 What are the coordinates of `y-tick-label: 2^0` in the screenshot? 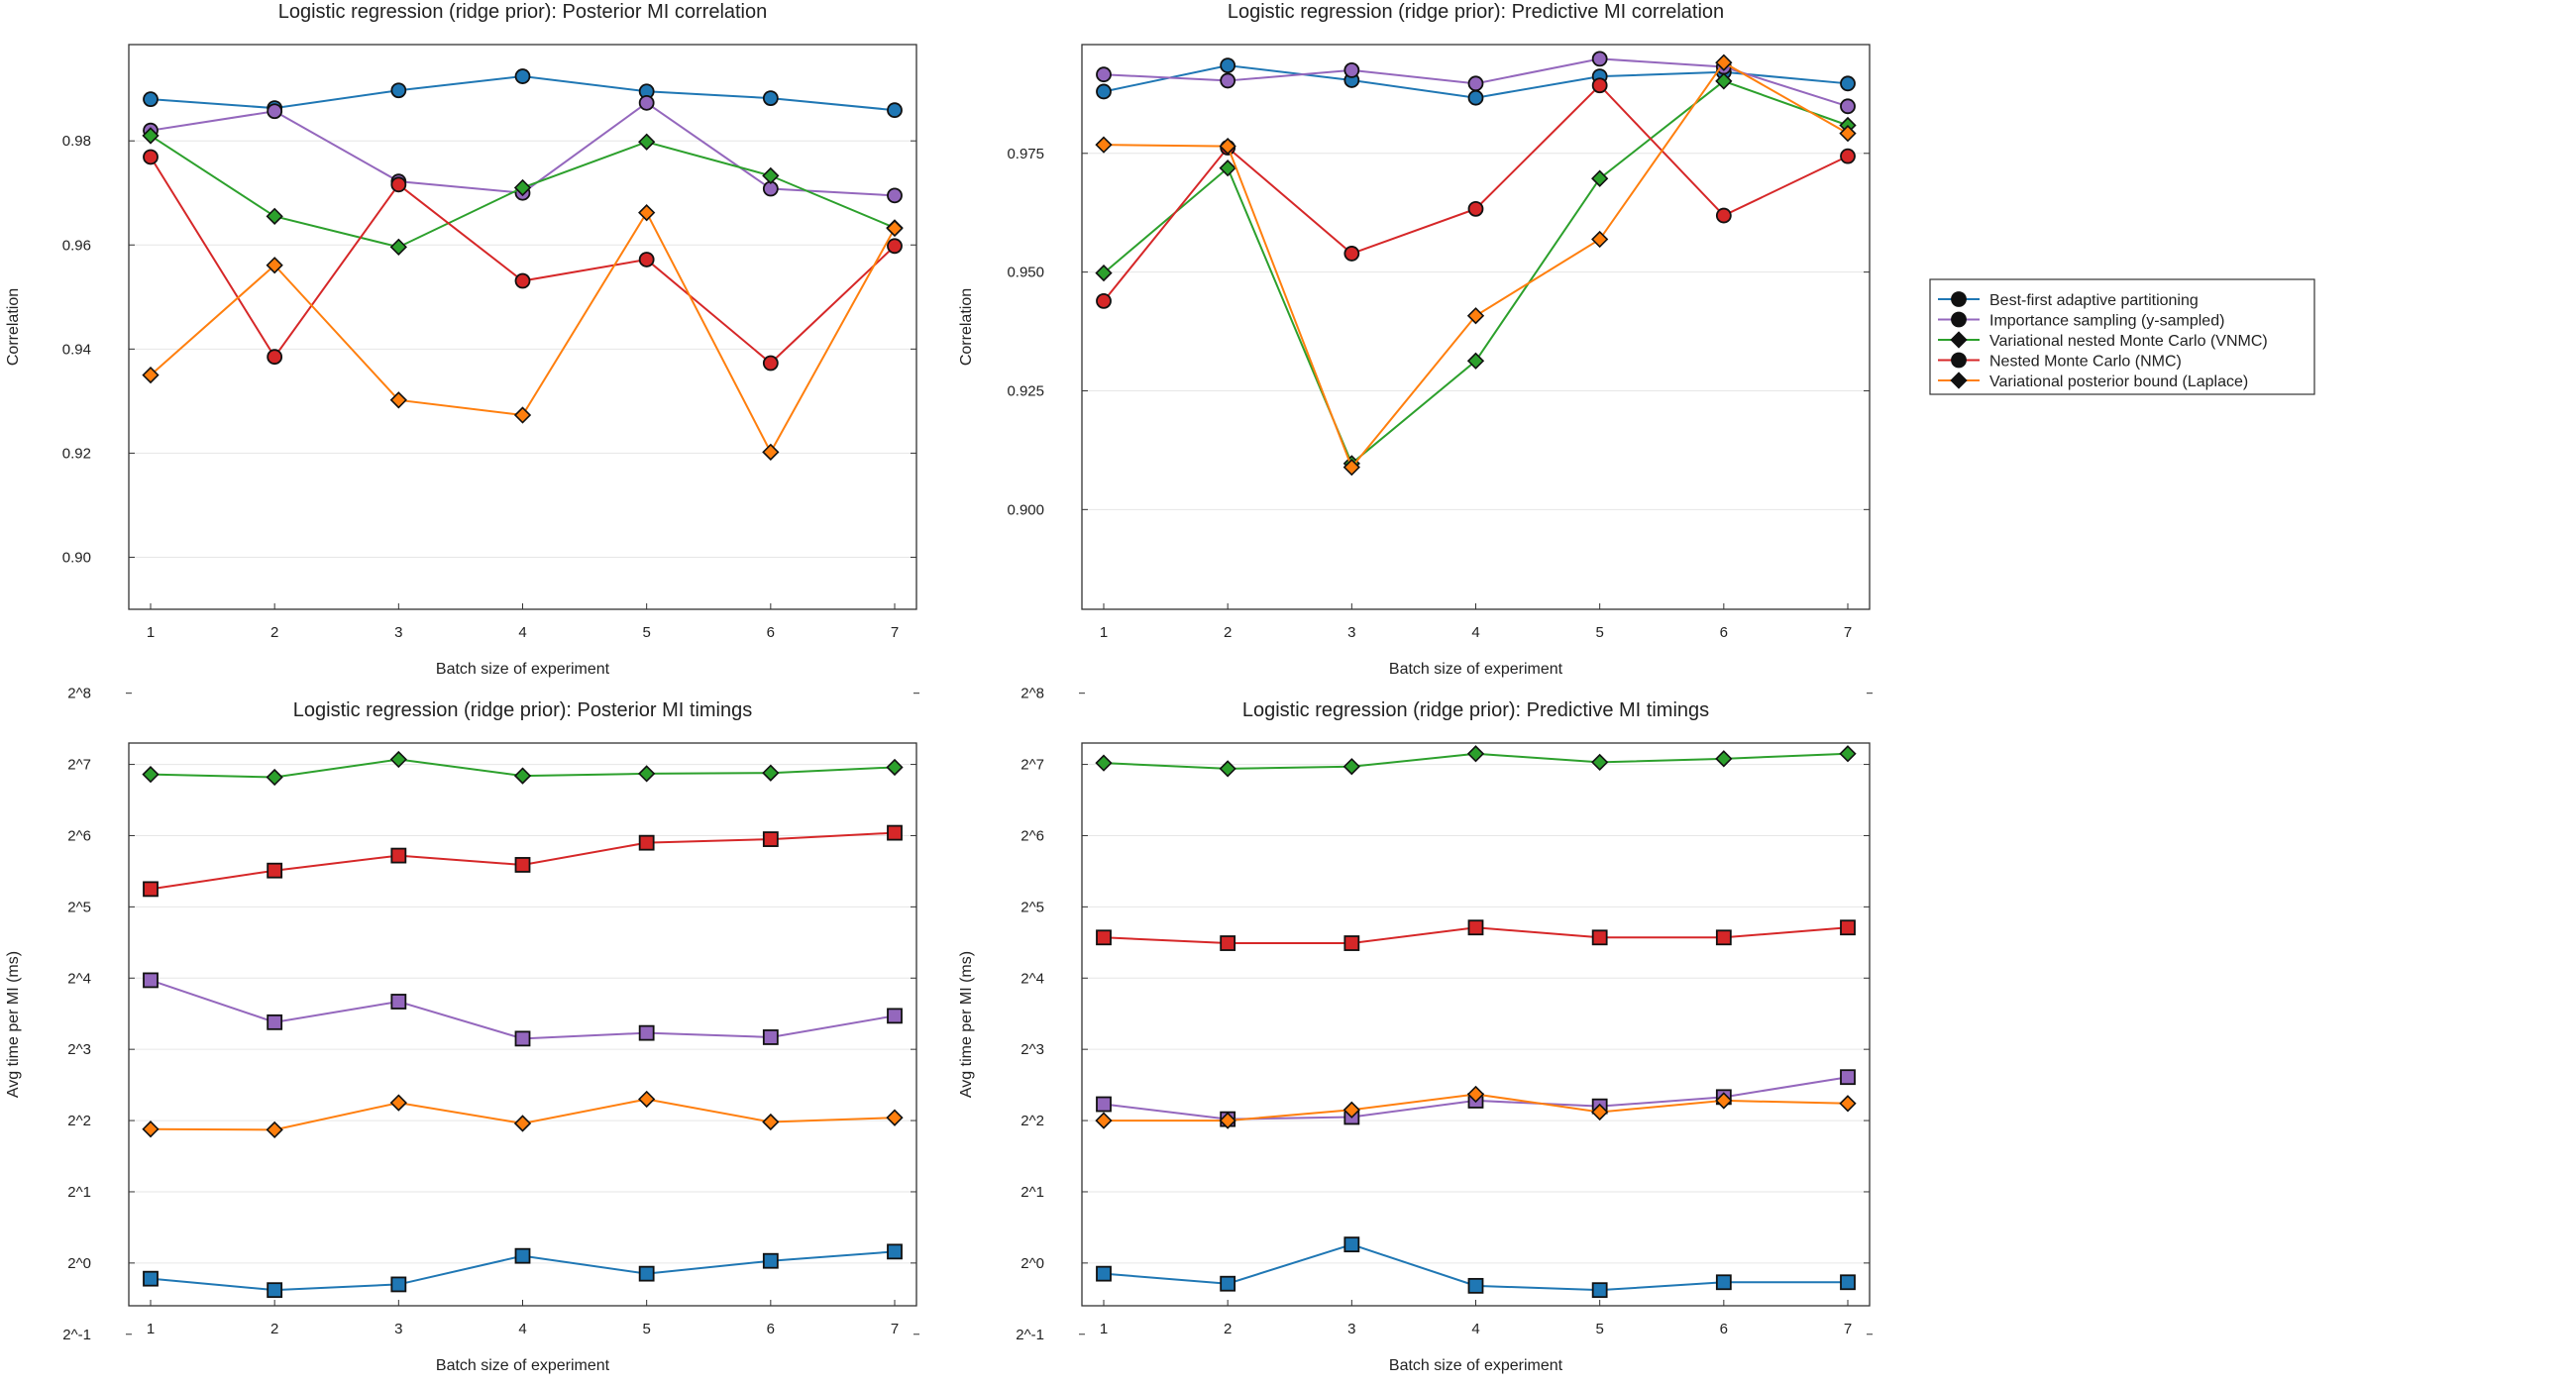 It's located at (79, 1263).